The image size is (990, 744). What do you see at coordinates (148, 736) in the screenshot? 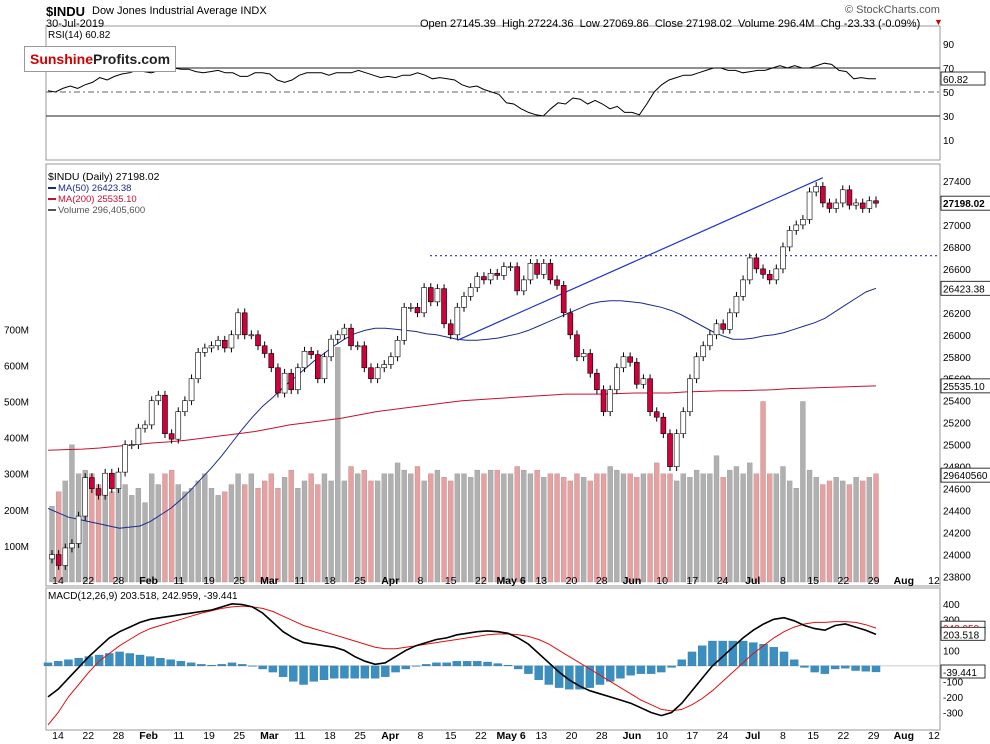
I see `x-tick-label-macd: Feb` at bounding box center [148, 736].